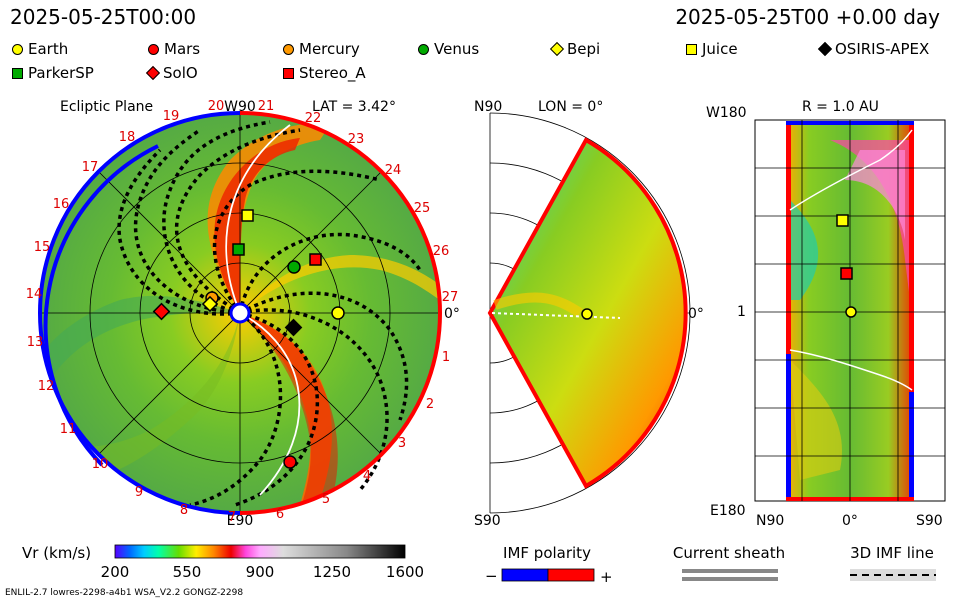 The image size is (960, 600). I want to click on carrington-label: 10, so click(100, 464).